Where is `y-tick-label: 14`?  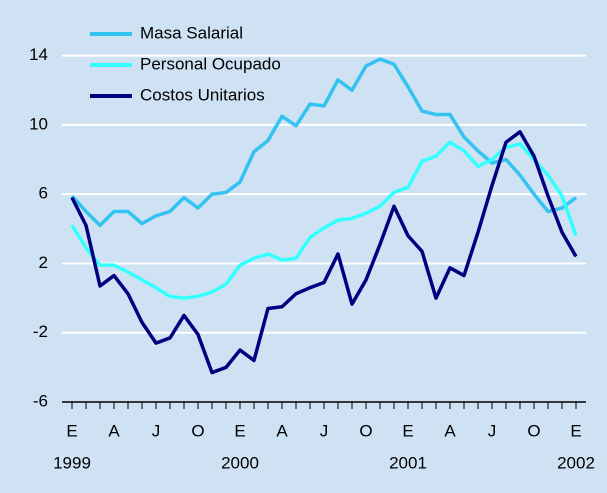
y-tick-label: 14 is located at coordinates (38, 54).